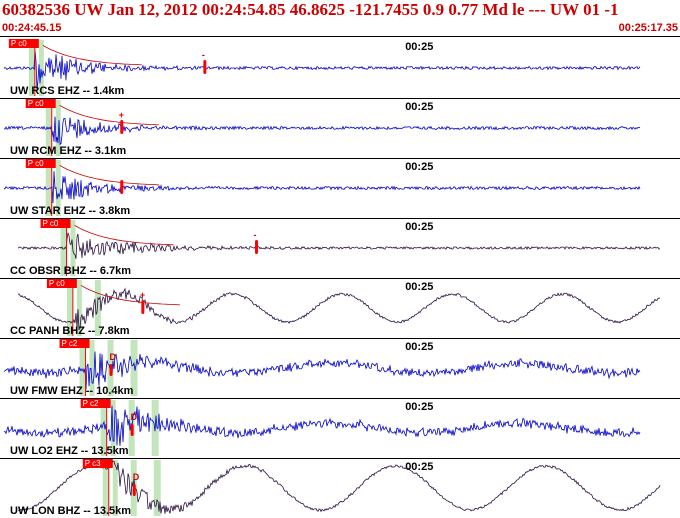 The width and height of the screenshot is (680, 518). I want to click on pick-flag-label: P c3, so click(93, 463).